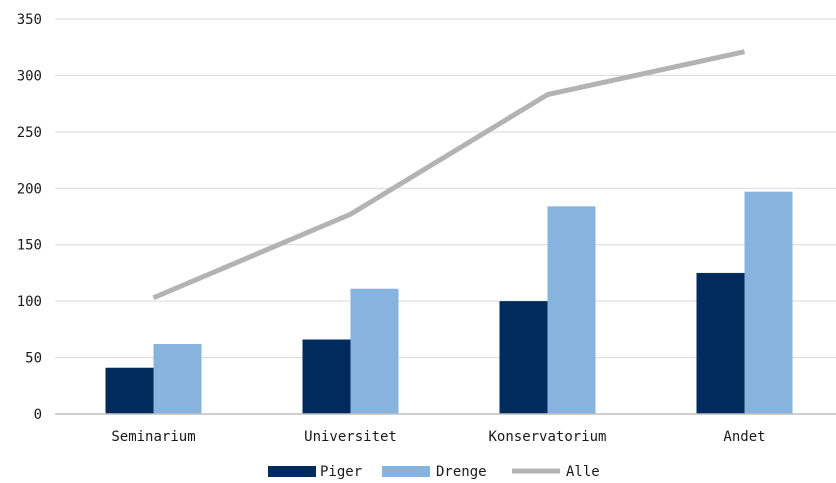 Image resolution: width=836 pixels, height=483 pixels. I want to click on x-category-label: Andet, so click(744, 437).